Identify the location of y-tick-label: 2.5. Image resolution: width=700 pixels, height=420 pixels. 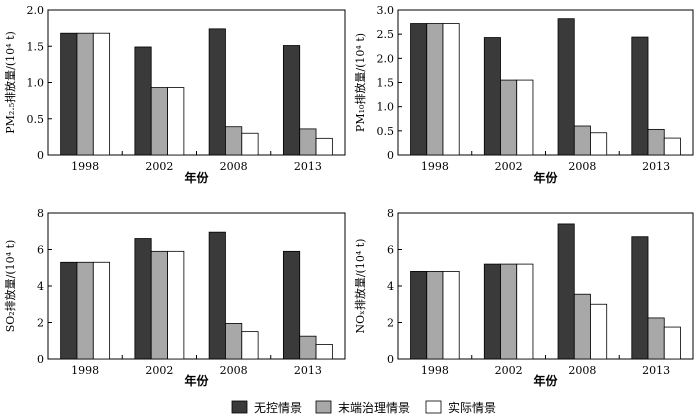
(386, 34).